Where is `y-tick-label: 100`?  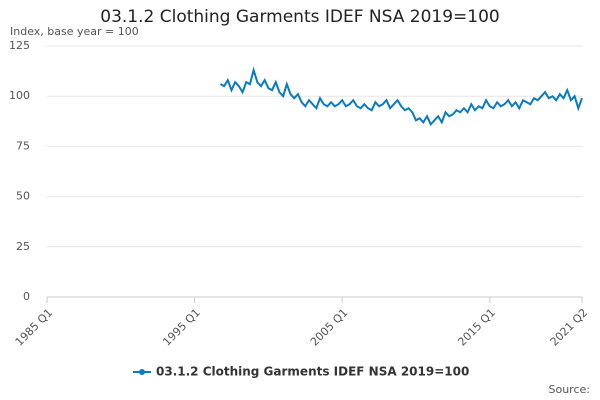 y-tick-label: 100 is located at coordinates (19, 95).